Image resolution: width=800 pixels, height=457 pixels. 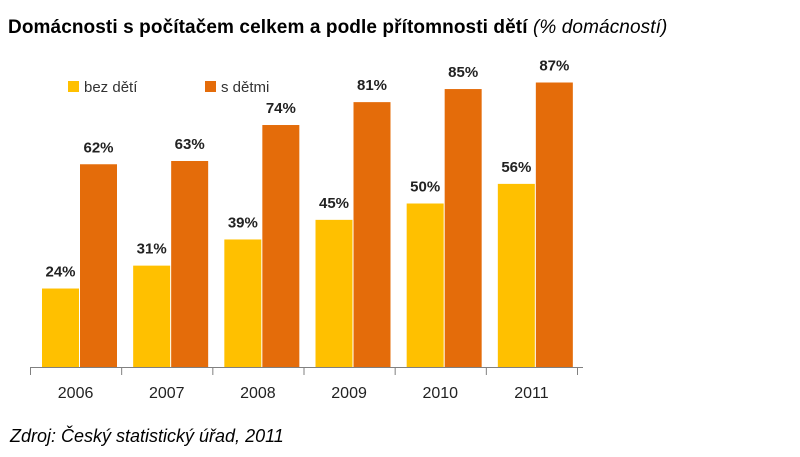 I want to click on data-label-s-detmi-2007: 63%, so click(x=190, y=144).